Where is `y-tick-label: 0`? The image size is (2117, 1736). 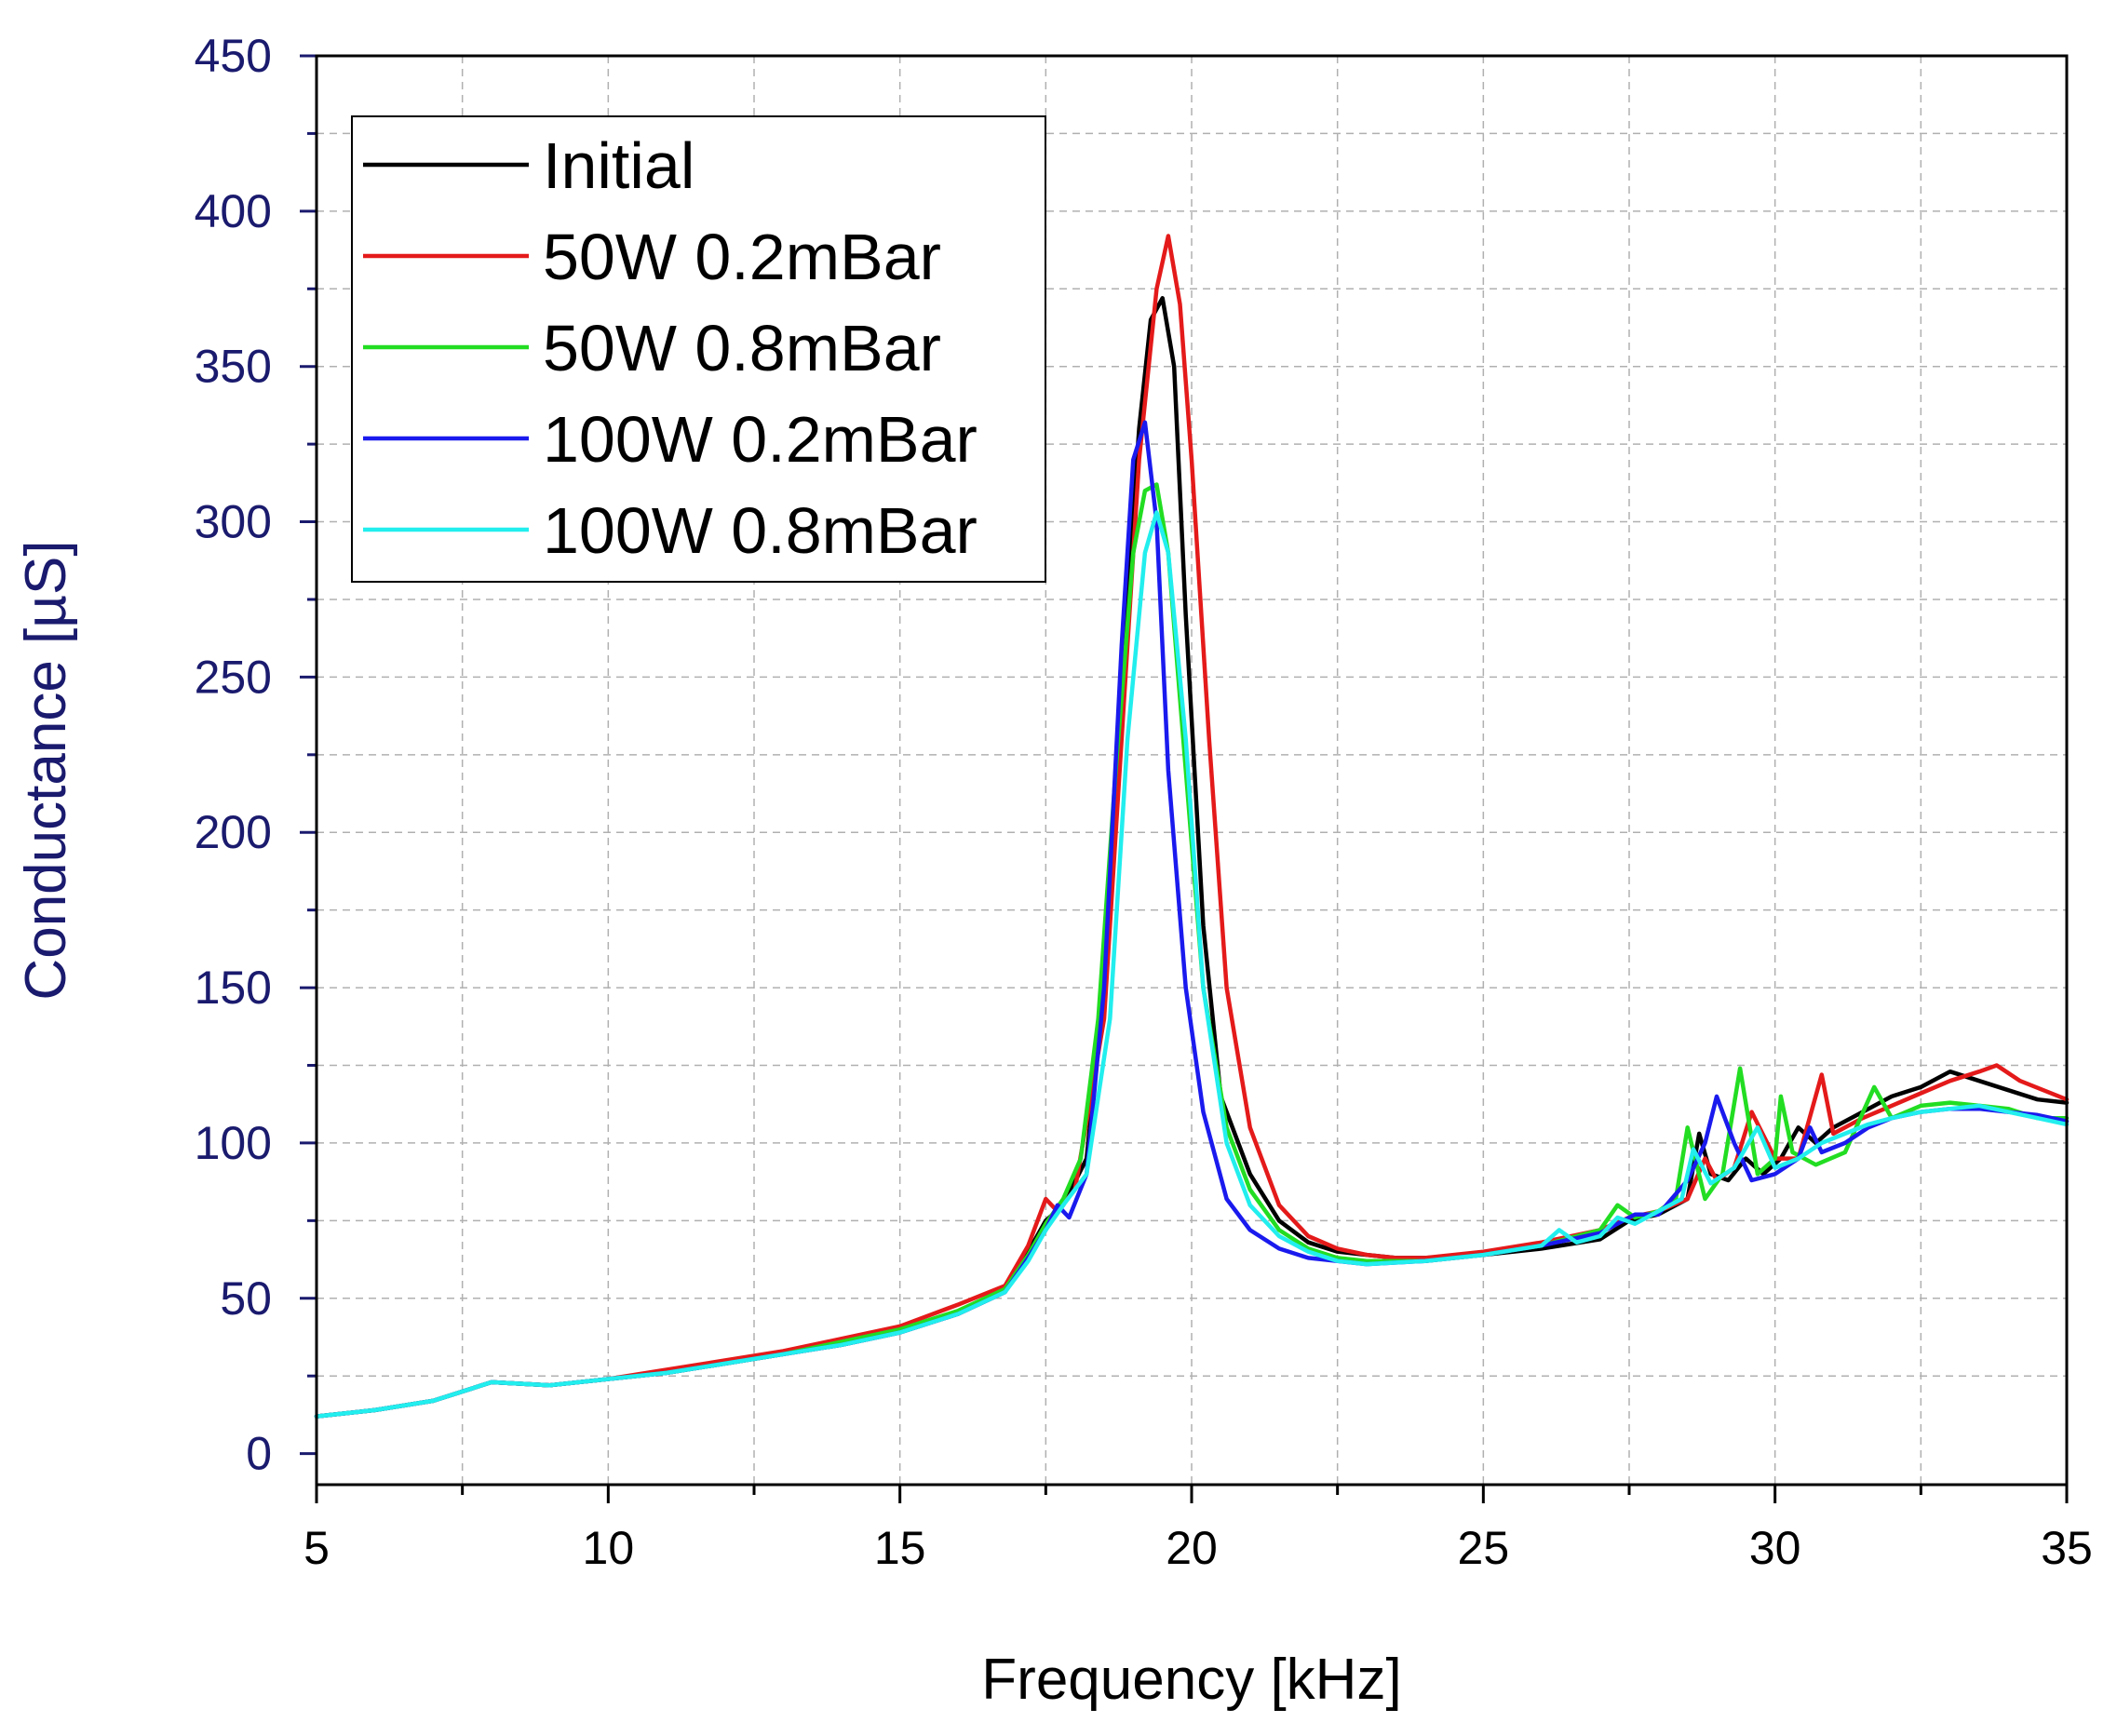
y-tick-label: 0 is located at coordinates (259, 1454).